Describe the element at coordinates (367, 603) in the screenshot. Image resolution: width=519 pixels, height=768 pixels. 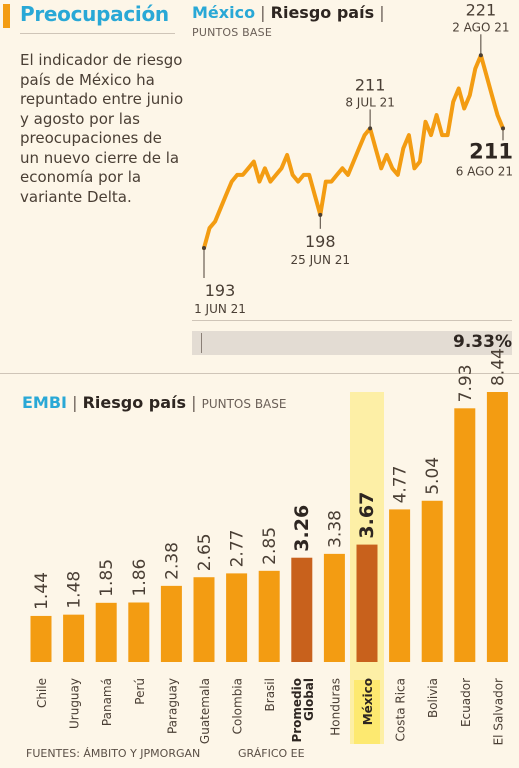
I see `bar-méxico` at that location.